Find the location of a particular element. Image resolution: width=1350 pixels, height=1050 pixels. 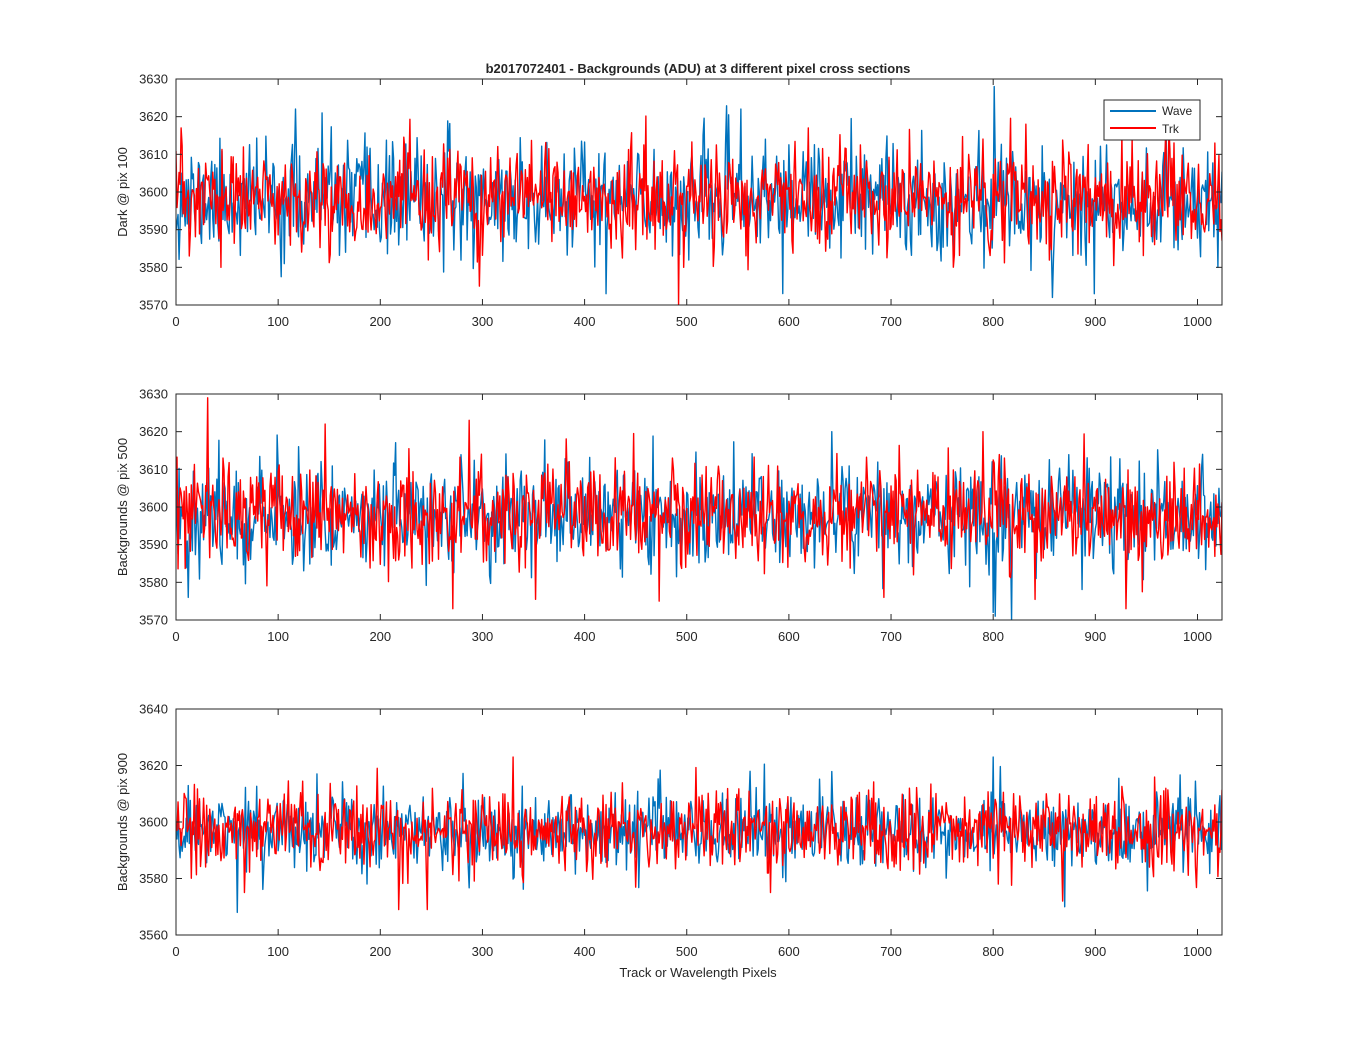

legend-label-wave: Wave is located at coordinates (1177, 111).